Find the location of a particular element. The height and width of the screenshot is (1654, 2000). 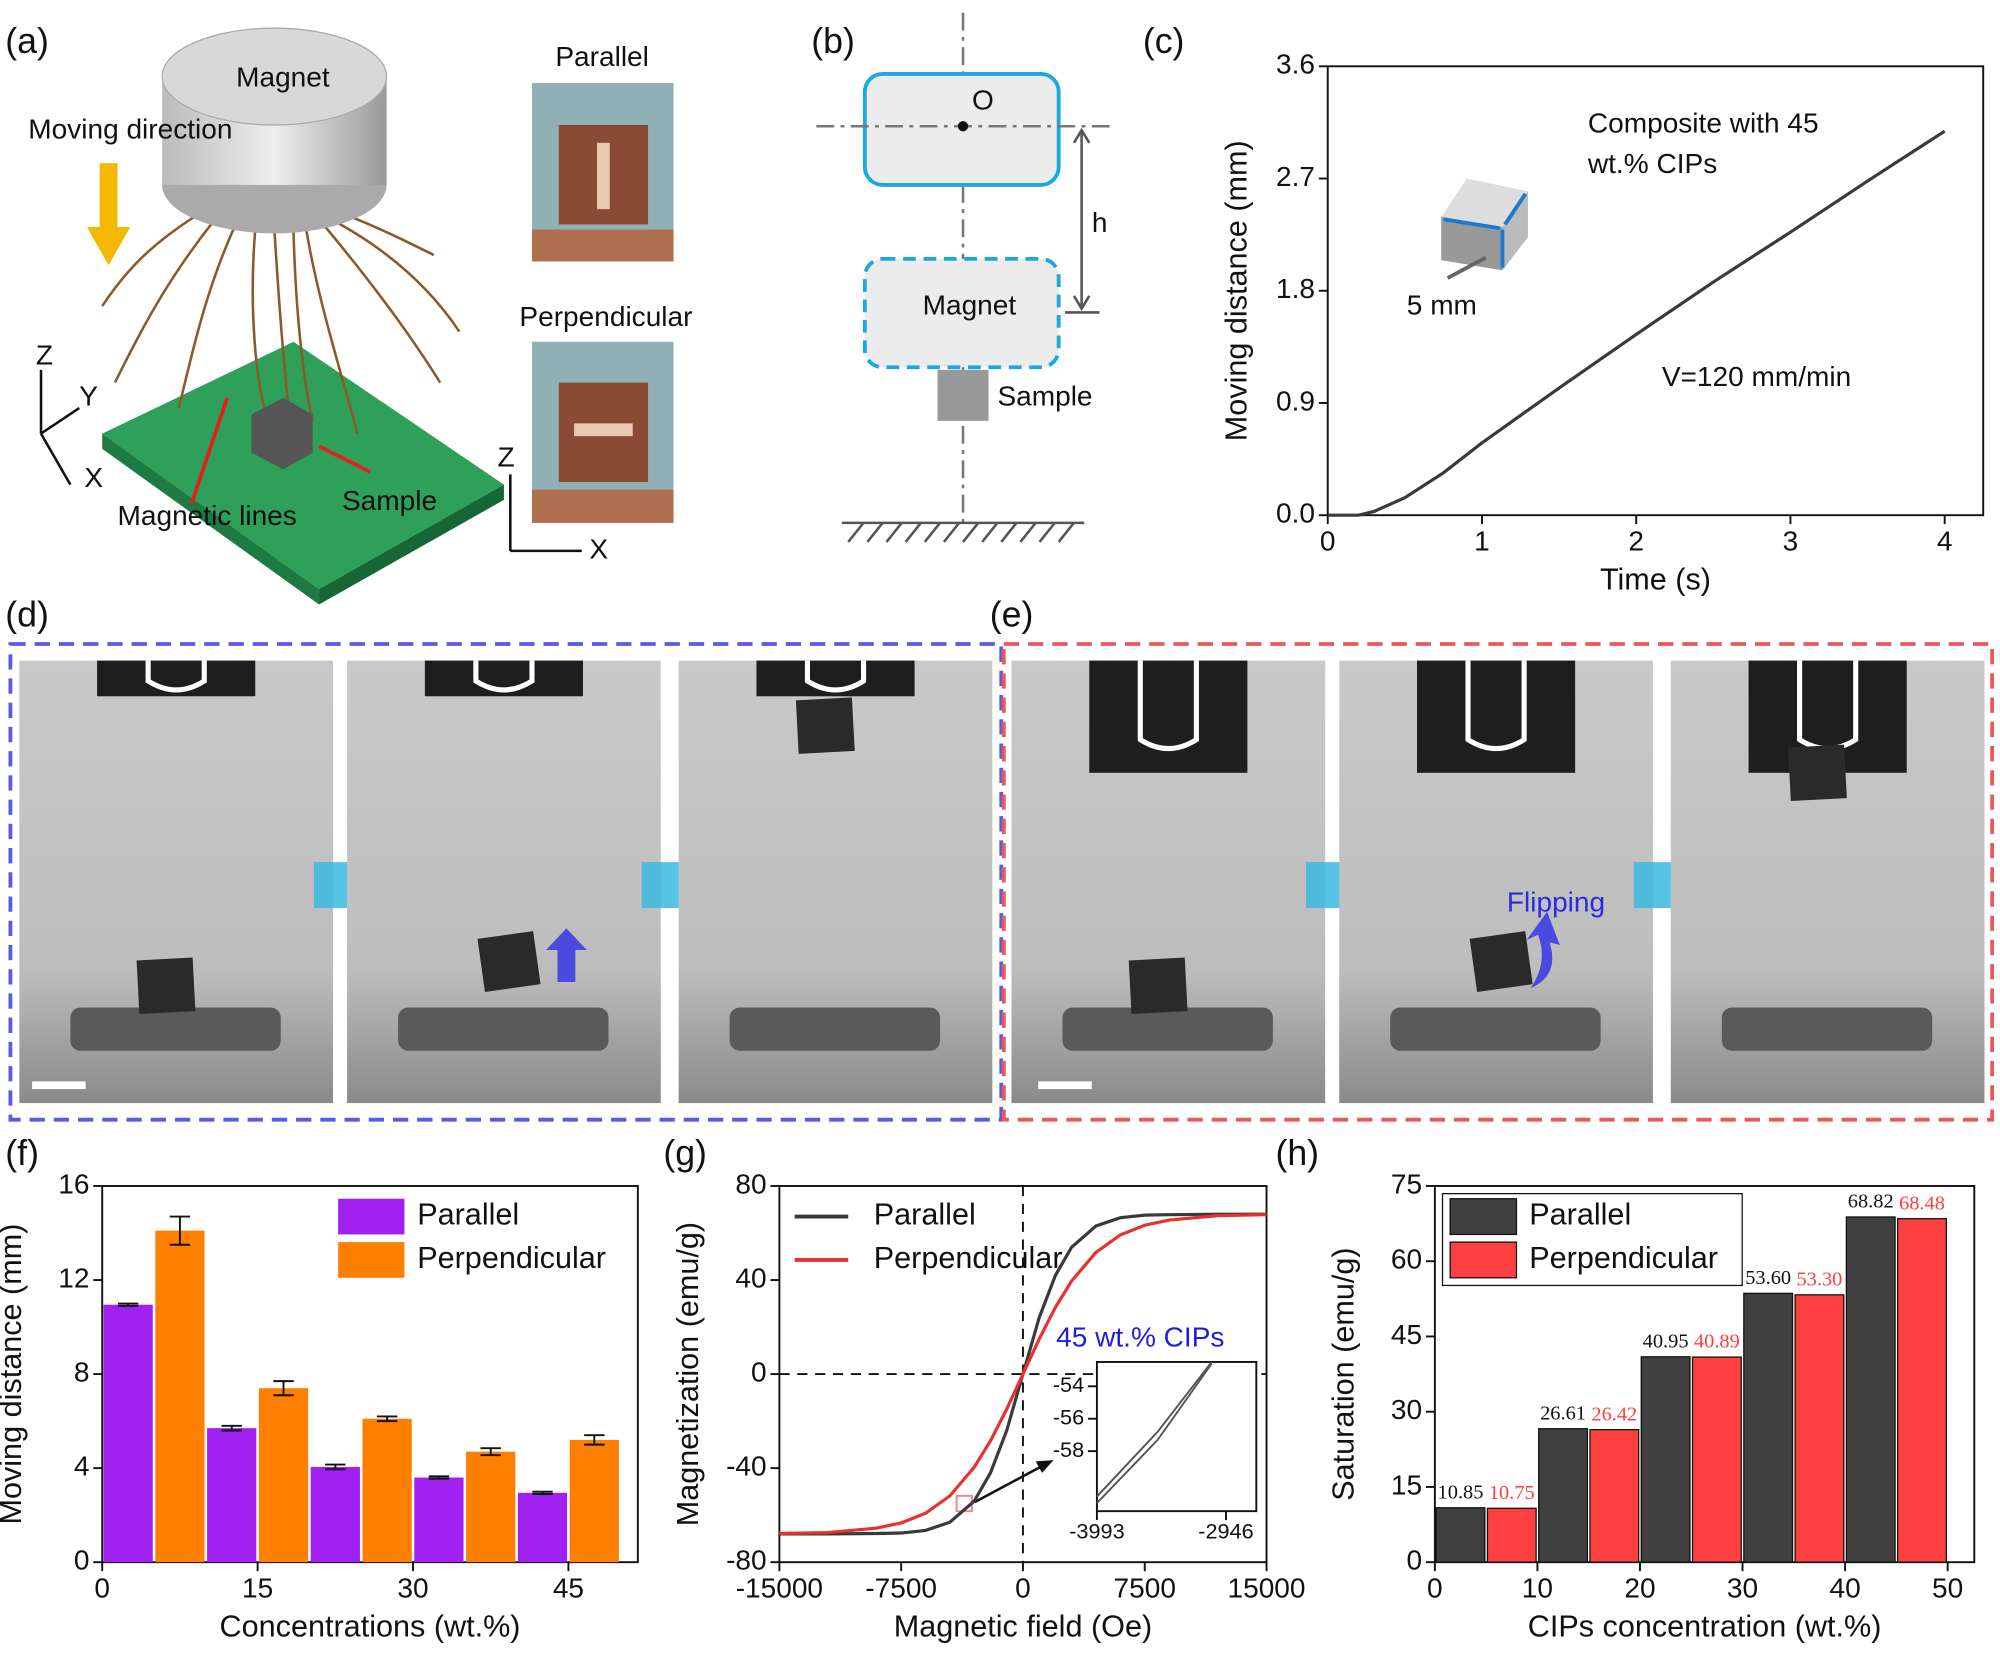

x-tick-label: -7500 is located at coordinates (901, 1588).